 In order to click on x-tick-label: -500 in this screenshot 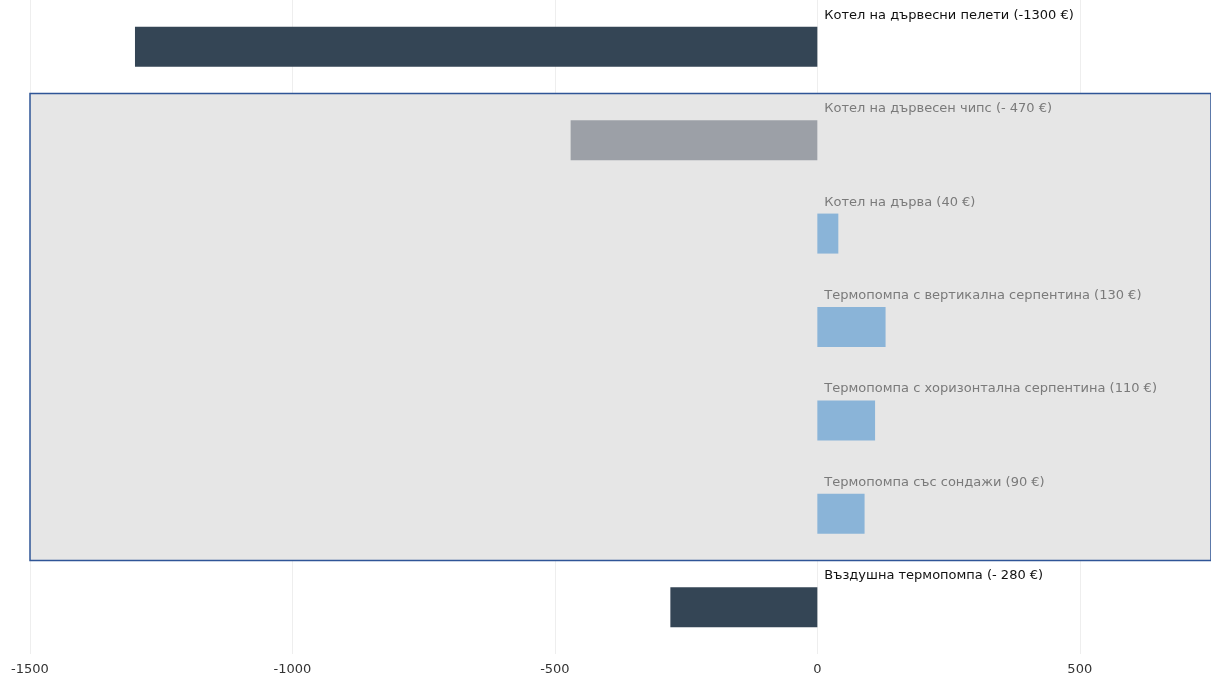, I will do `click(555, 668)`.